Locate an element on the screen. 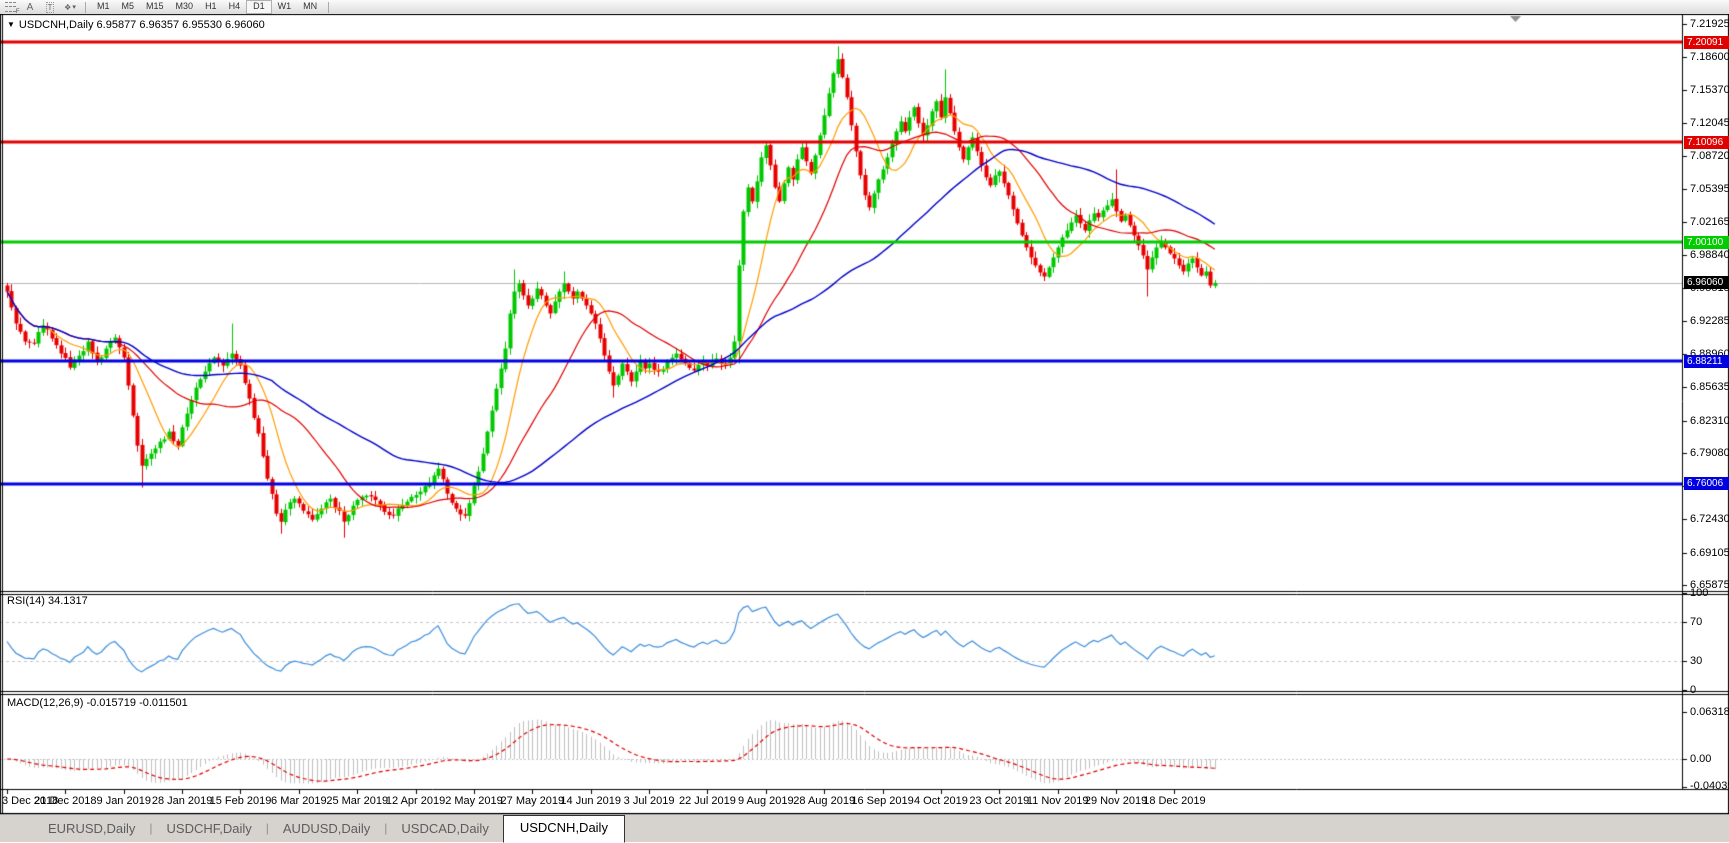  timeframe-button-h4: H4 is located at coordinates (234, 6).